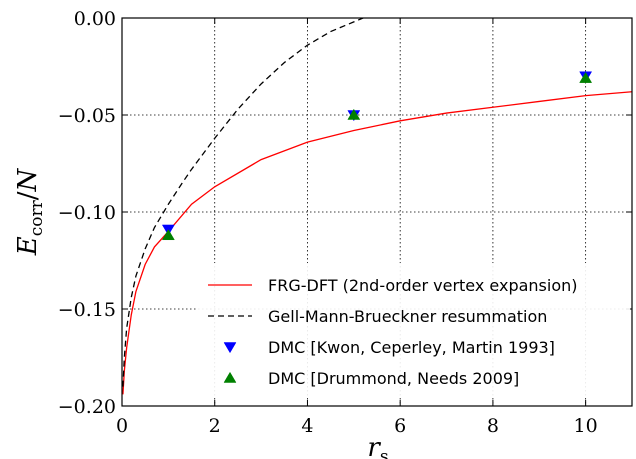 The image size is (636, 459). I want to click on legend-label-0: FRG-DFT (2nd-order vertex expansion), so click(423, 285).